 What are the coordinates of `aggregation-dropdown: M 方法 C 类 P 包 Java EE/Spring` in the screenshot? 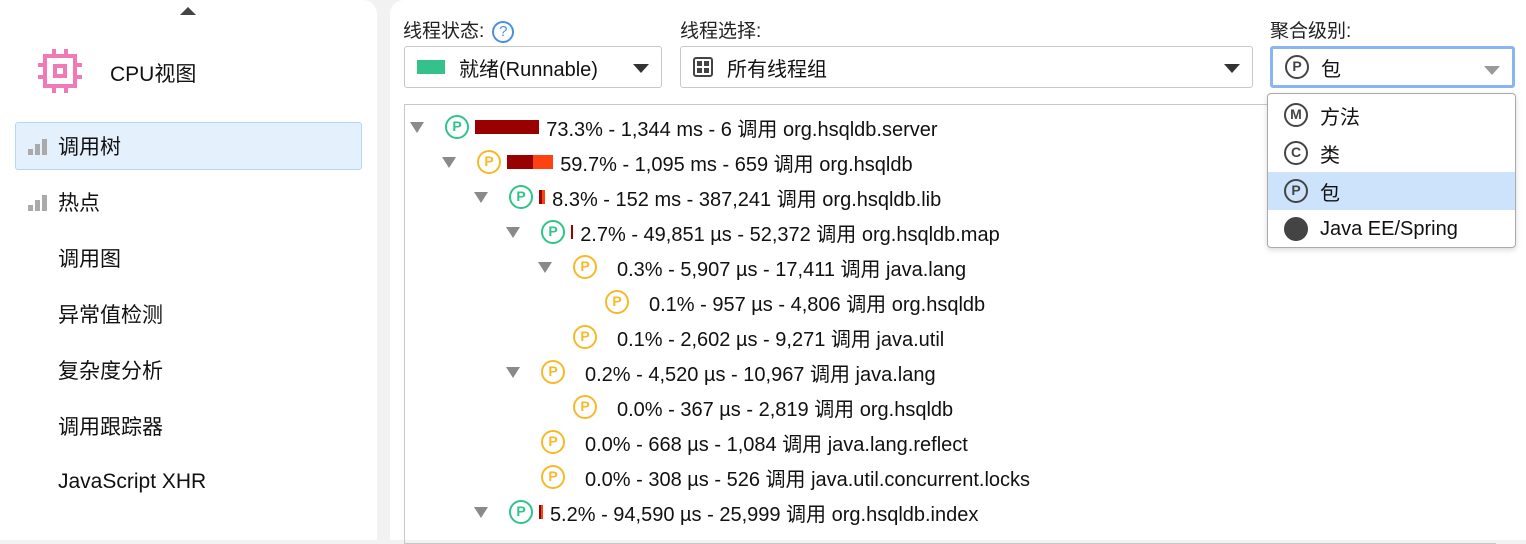 It's located at (1391, 170).